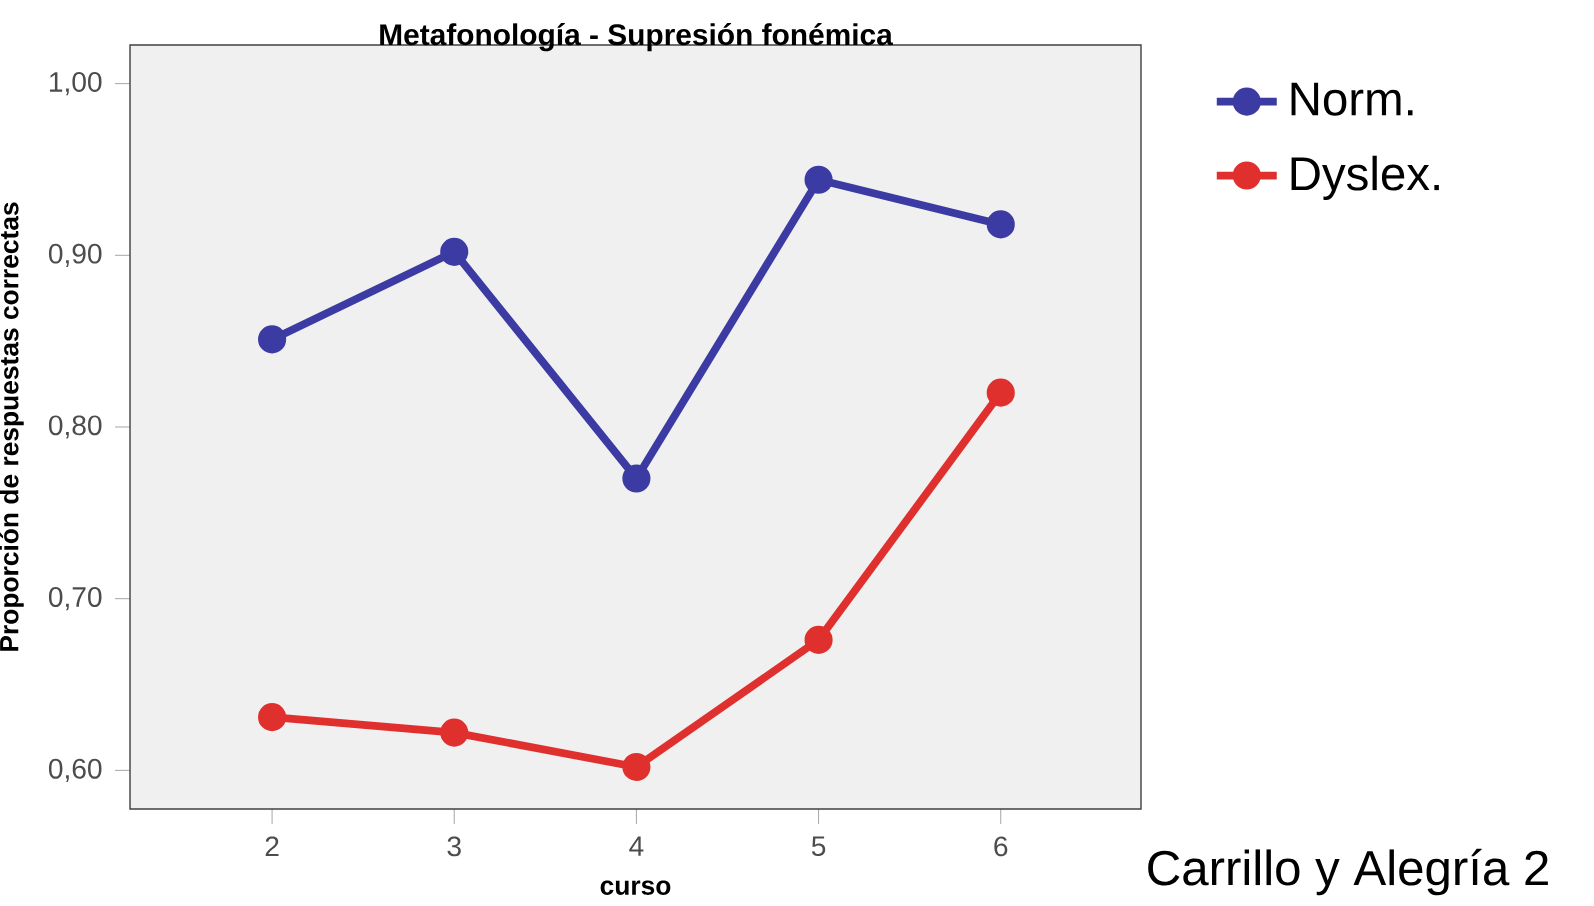 The image size is (1594, 906). What do you see at coordinates (75, 255) in the screenshot?
I see `y-tick-label: 0,90` at bounding box center [75, 255].